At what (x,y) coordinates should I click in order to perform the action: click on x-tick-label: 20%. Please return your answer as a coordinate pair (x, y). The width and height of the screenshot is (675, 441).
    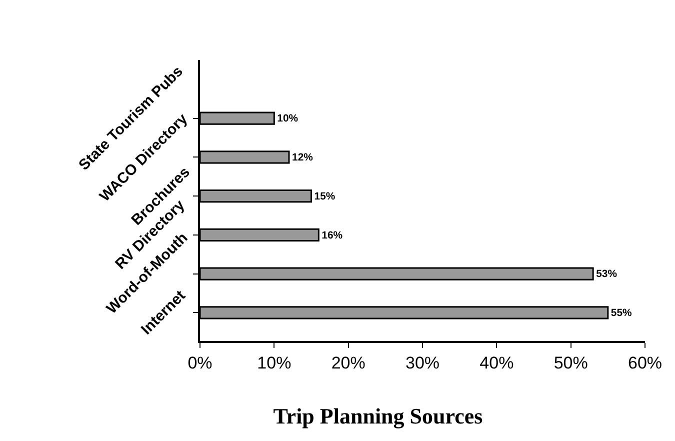
    Looking at the image, I should click on (348, 362).